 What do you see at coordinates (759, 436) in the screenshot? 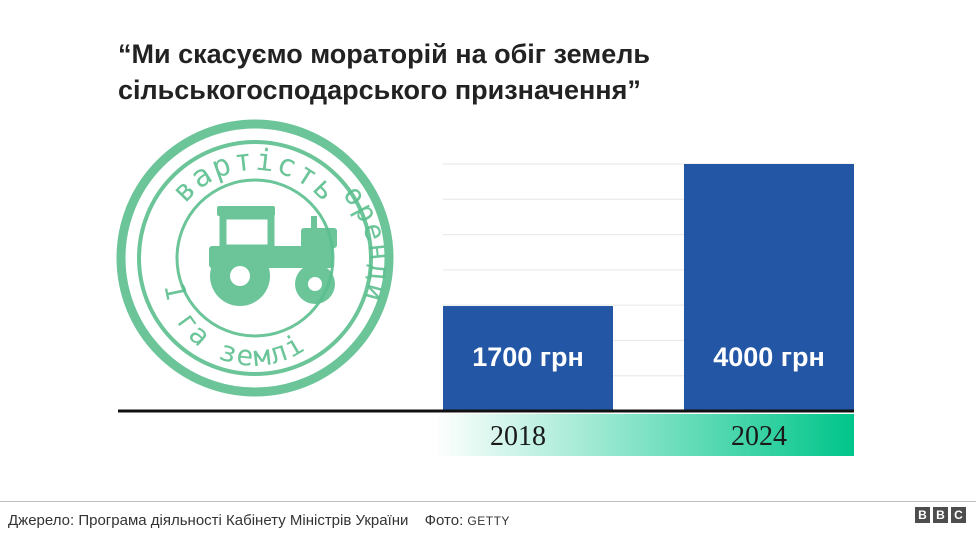
I see `x-tick-label: 2024` at bounding box center [759, 436].